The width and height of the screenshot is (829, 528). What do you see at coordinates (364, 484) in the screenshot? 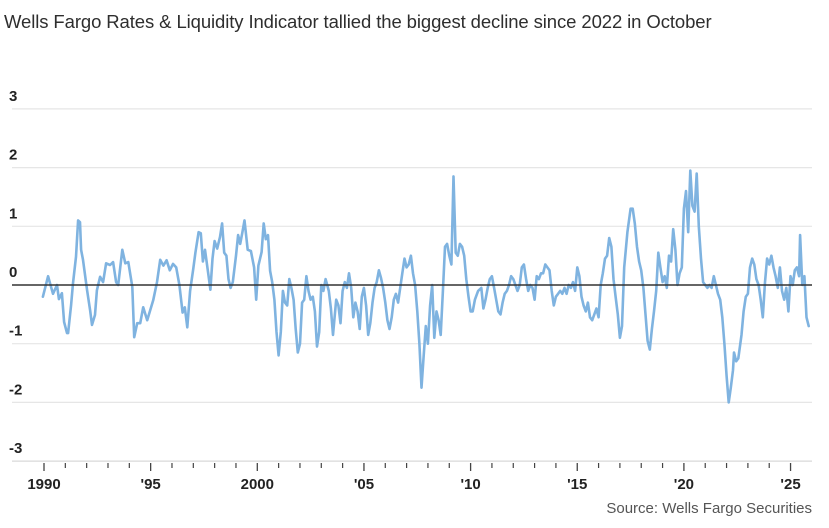
I see `x-tick-label: '05` at bounding box center [364, 484].